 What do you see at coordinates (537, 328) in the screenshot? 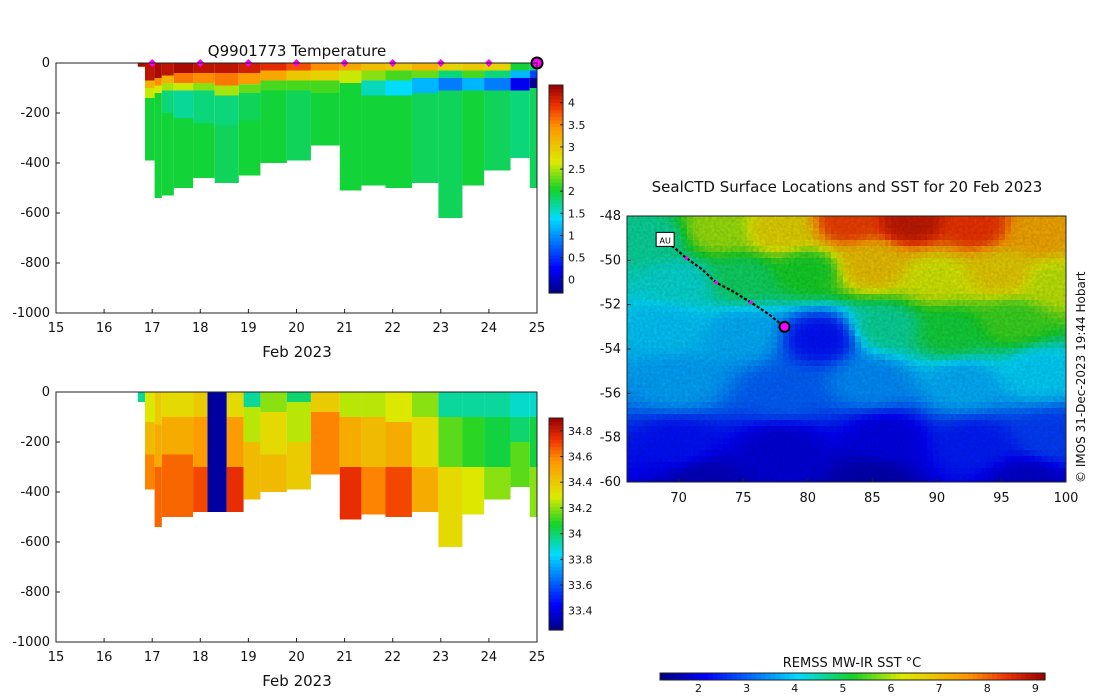
I see `x-tick-label: 25` at bounding box center [537, 328].